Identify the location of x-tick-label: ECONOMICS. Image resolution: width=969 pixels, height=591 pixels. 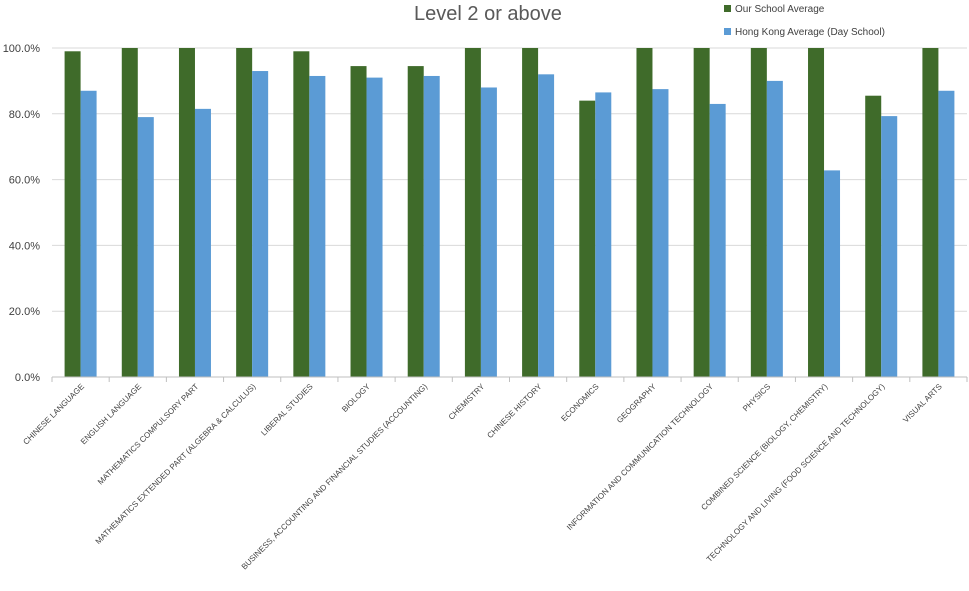
(579, 402).